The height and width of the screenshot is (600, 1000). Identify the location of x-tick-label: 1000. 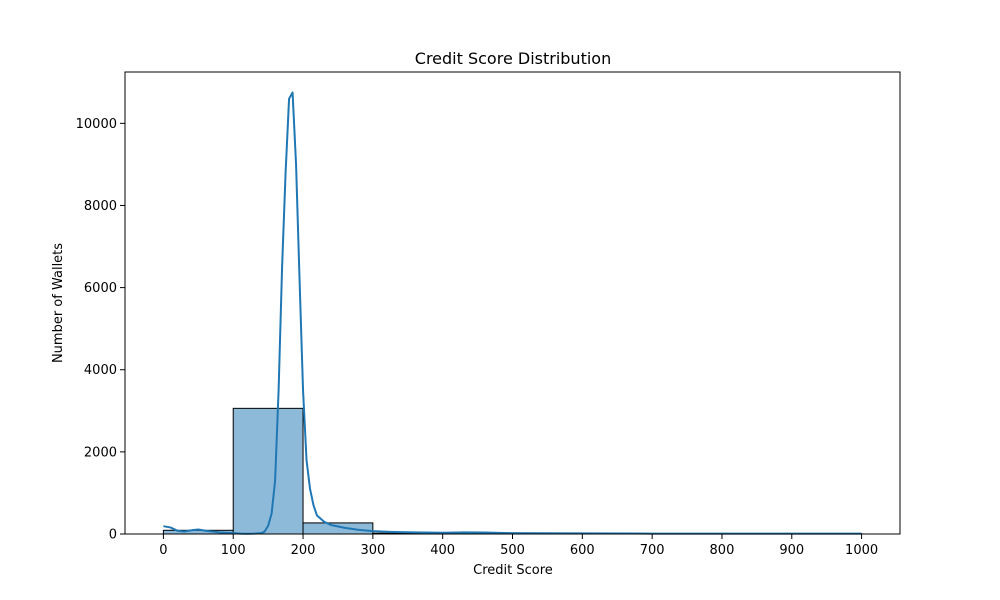
(861, 550).